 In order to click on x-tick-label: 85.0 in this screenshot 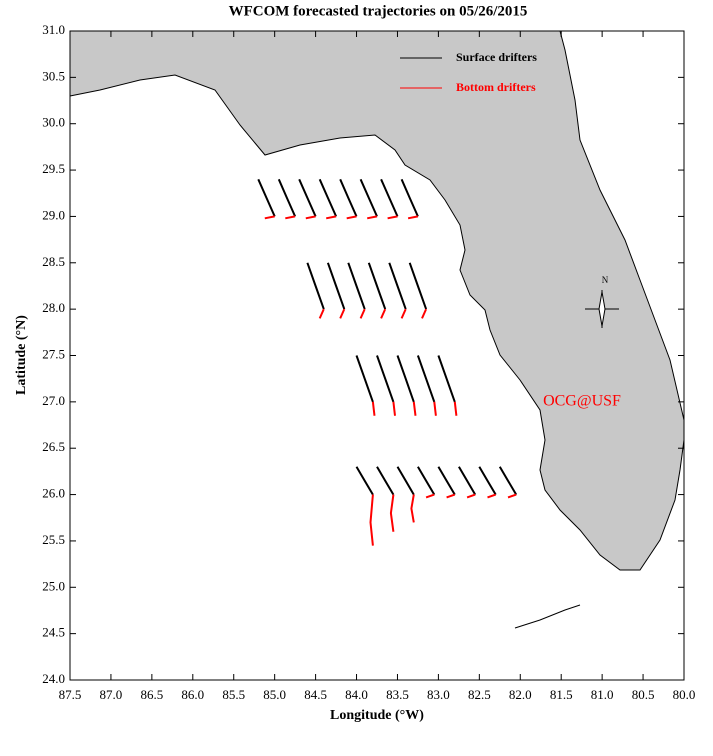, I will do `click(274, 694)`.